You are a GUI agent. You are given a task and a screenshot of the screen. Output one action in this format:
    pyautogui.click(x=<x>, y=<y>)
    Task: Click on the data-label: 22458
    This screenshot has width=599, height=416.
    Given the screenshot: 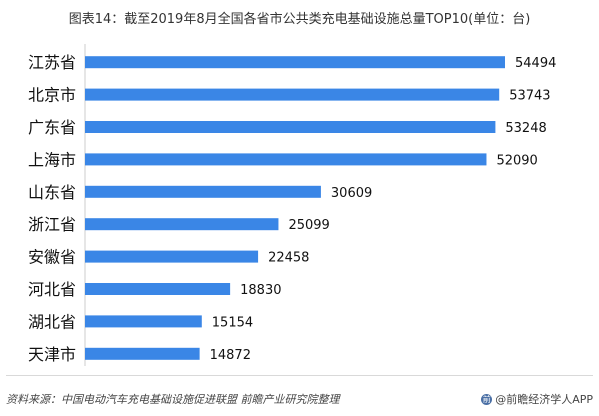 What is the action you would take?
    pyautogui.click(x=288, y=258)
    